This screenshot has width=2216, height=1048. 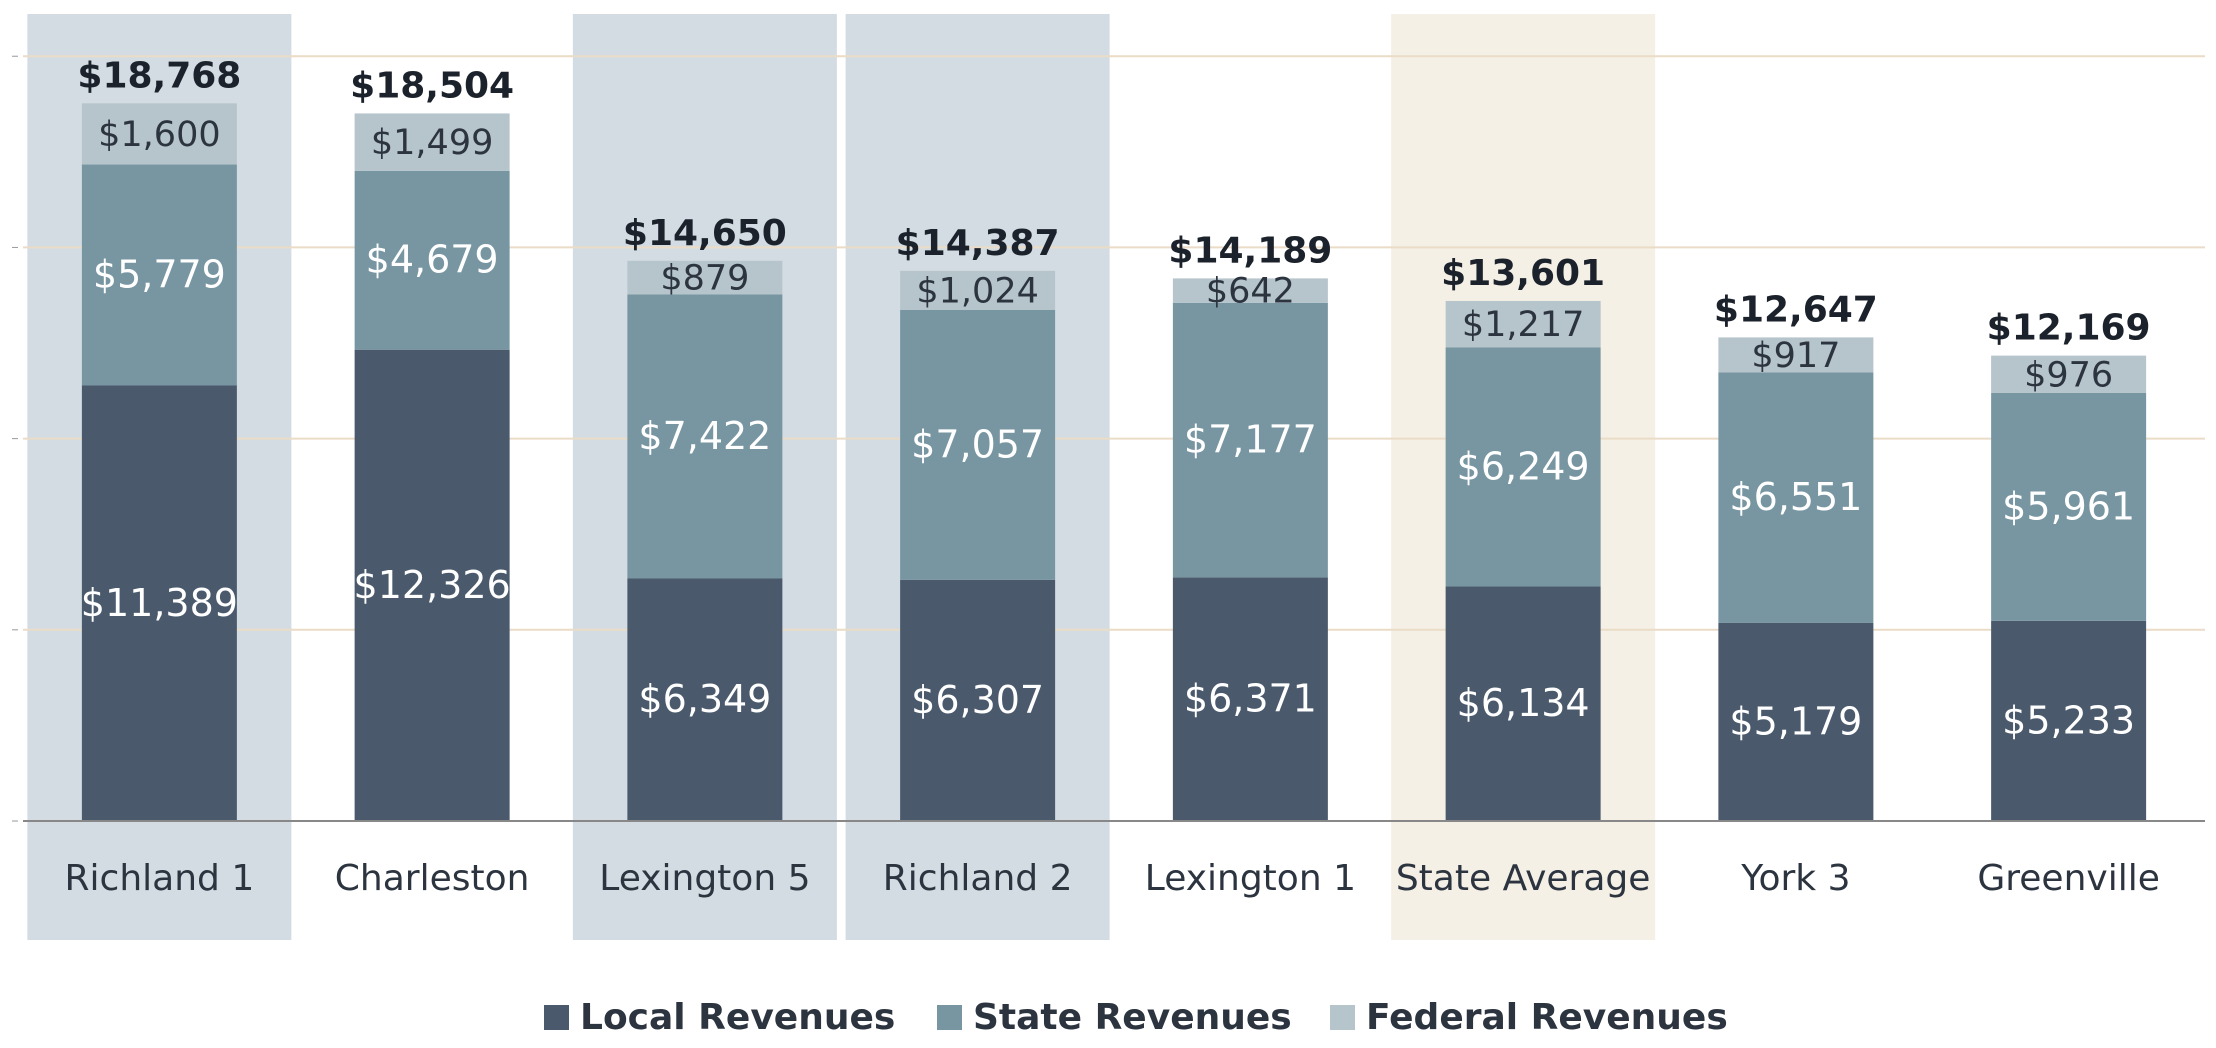 What do you see at coordinates (978, 878) in the screenshot?
I see `x-tick-label: Richland 2` at bounding box center [978, 878].